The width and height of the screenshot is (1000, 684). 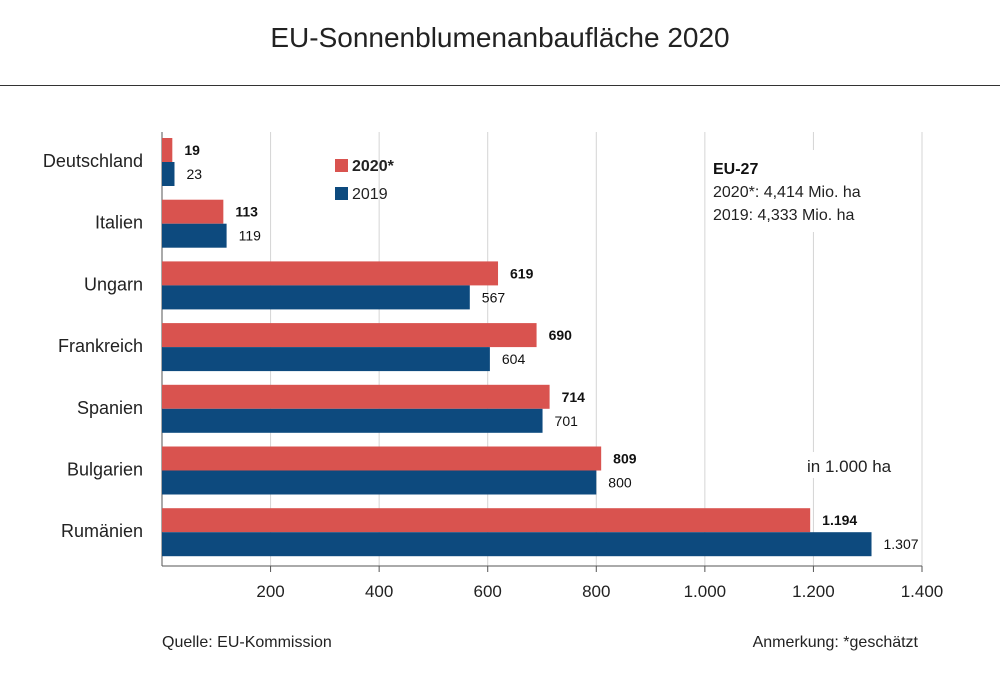 I want to click on category-label: Ungarn, so click(x=113, y=284).